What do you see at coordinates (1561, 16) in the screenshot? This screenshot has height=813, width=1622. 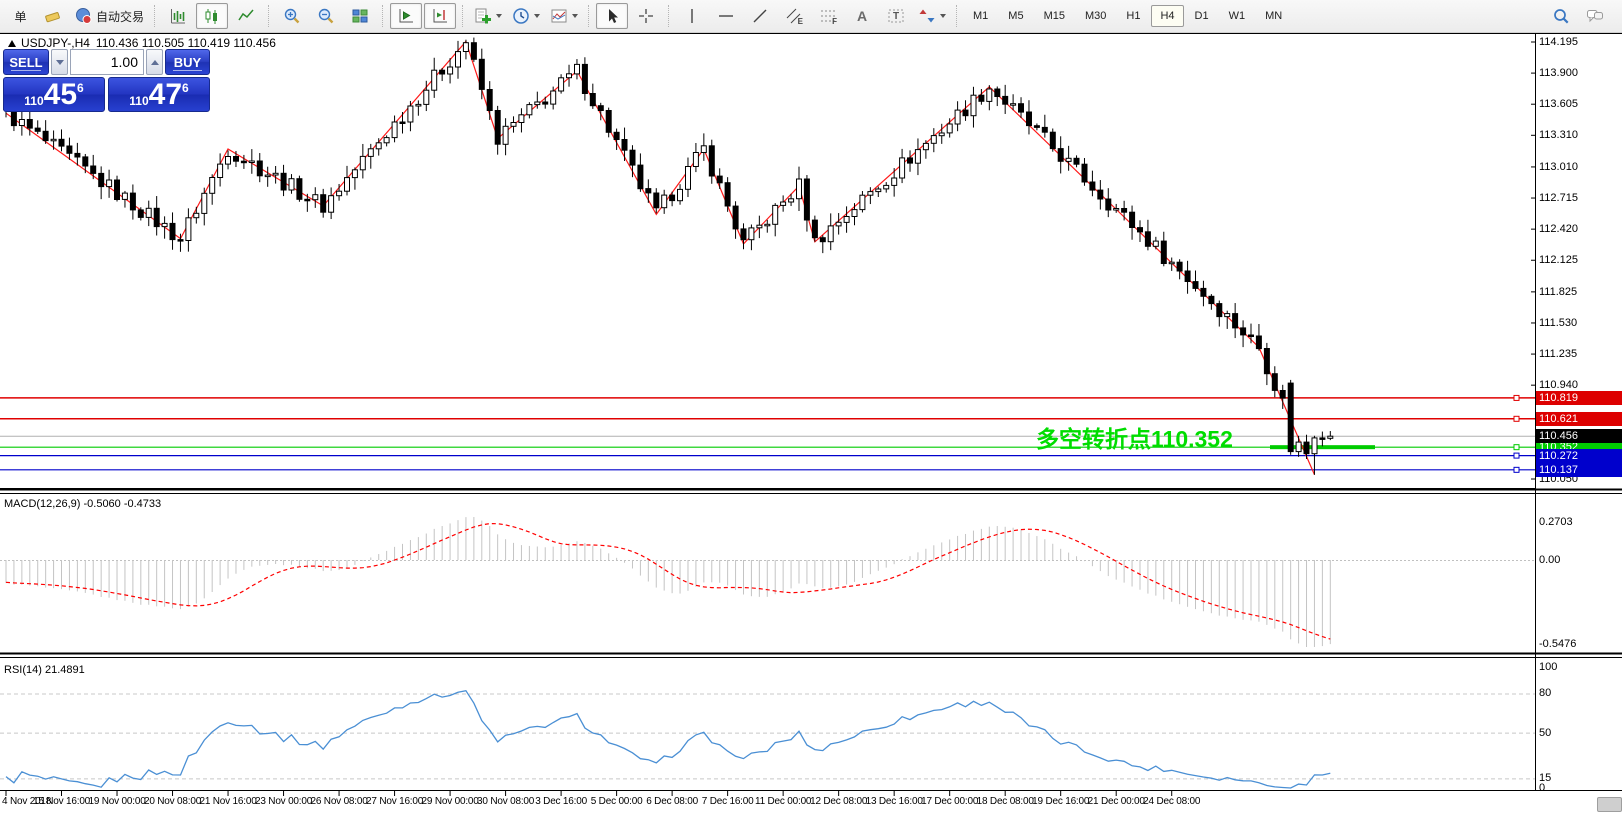 I see `search-button` at bounding box center [1561, 16].